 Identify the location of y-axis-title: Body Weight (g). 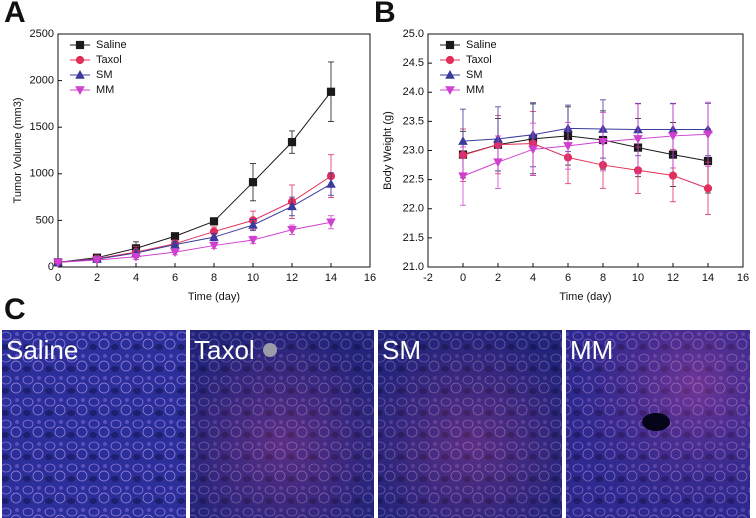
(388, 150).